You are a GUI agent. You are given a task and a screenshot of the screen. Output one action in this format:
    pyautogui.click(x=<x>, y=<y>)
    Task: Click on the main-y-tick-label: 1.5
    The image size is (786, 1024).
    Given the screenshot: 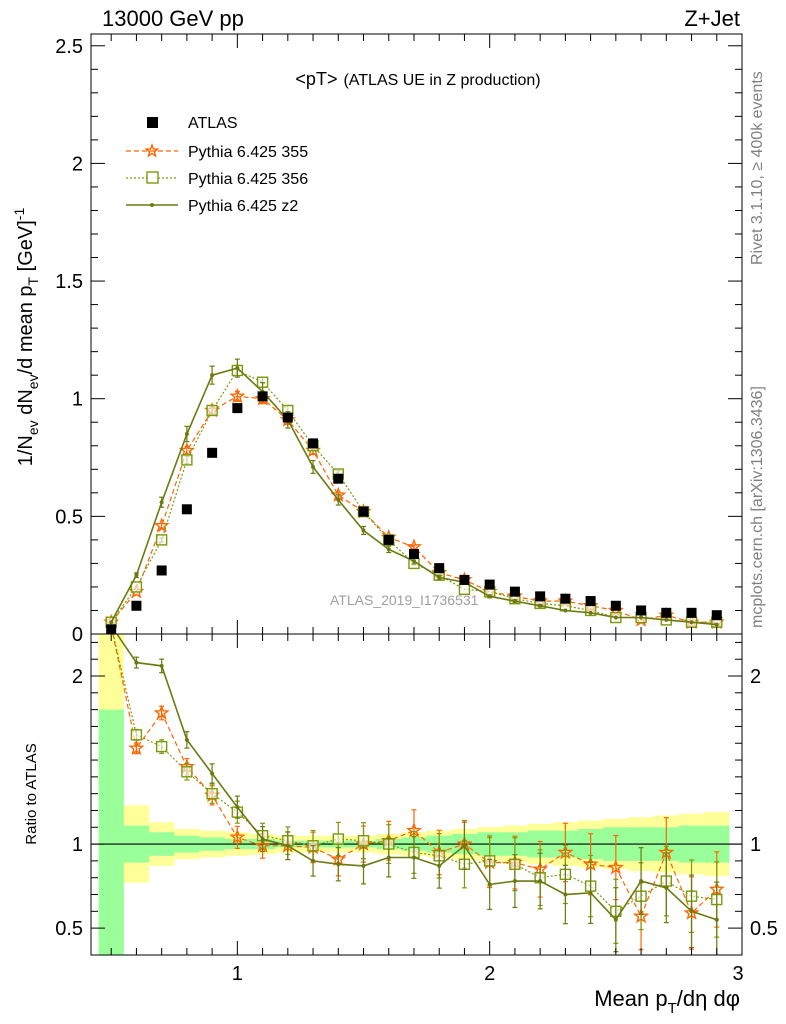 What is the action you would take?
    pyautogui.click(x=69, y=282)
    